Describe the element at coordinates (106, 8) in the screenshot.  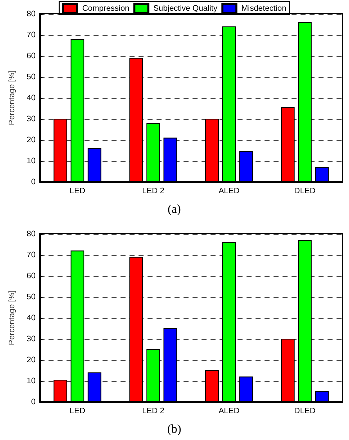
I see `legend-label: Compression` at that location.